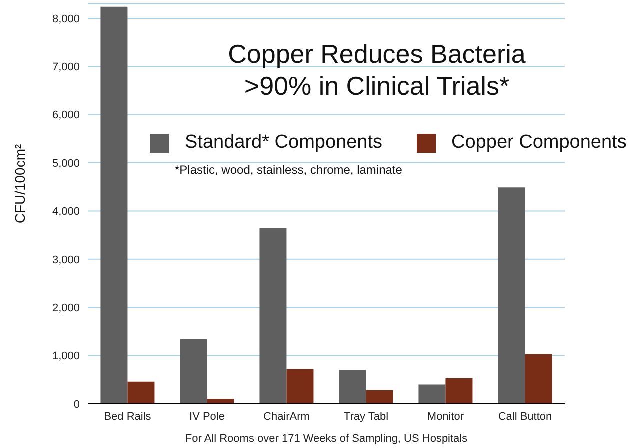  What do you see at coordinates (66, 19) in the screenshot?
I see `y-tick-label: 8,000` at bounding box center [66, 19].